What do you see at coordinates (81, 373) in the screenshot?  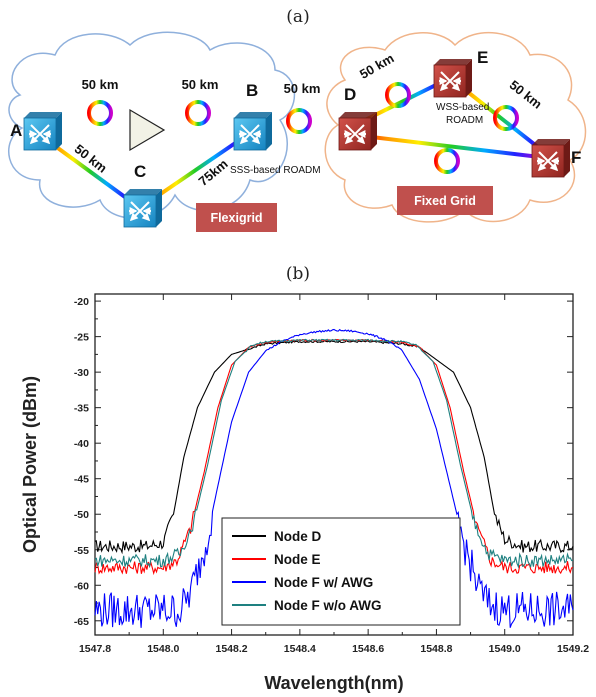 I see `y-tick-label: -30` at bounding box center [81, 373].